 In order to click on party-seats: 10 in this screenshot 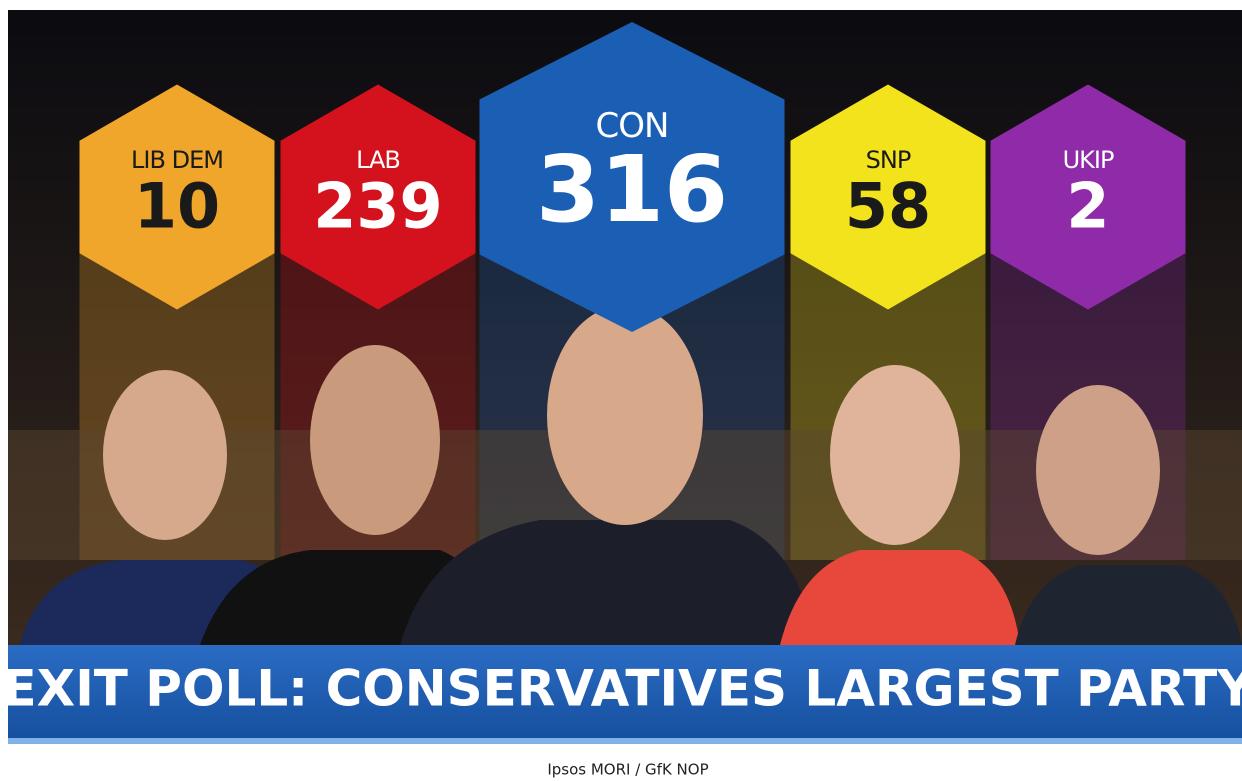, I will do `click(177, 206)`.